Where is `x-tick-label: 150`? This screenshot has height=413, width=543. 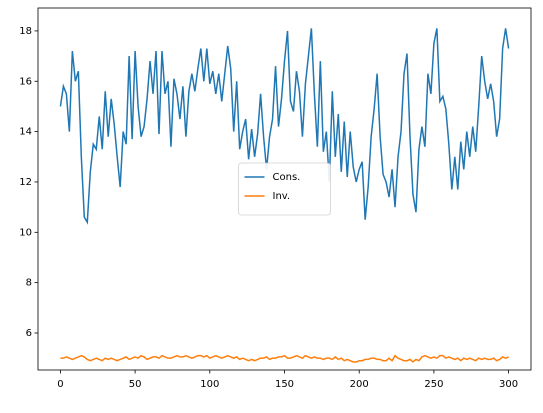
x-tick-label: 150 is located at coordinates (284, 384).